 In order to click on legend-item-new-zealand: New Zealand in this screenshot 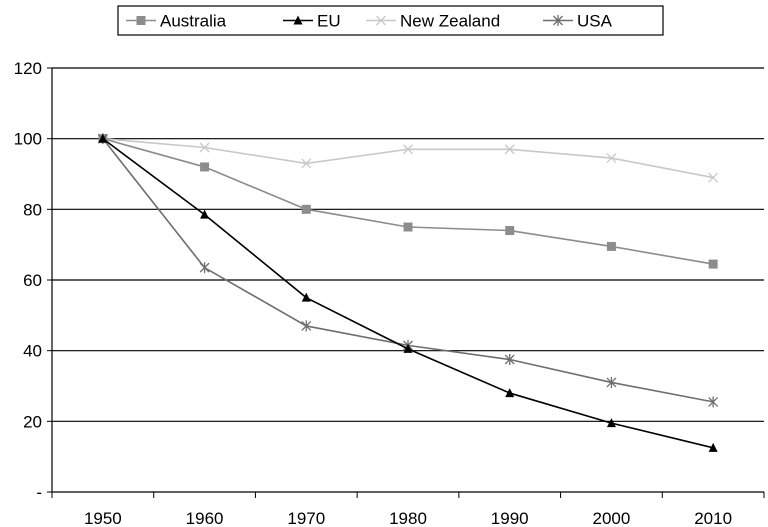, I will do `click(433, 21)`.